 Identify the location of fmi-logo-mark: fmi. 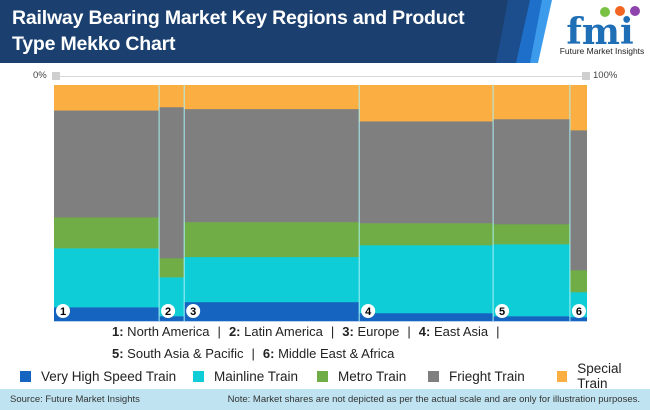
(603, 29).